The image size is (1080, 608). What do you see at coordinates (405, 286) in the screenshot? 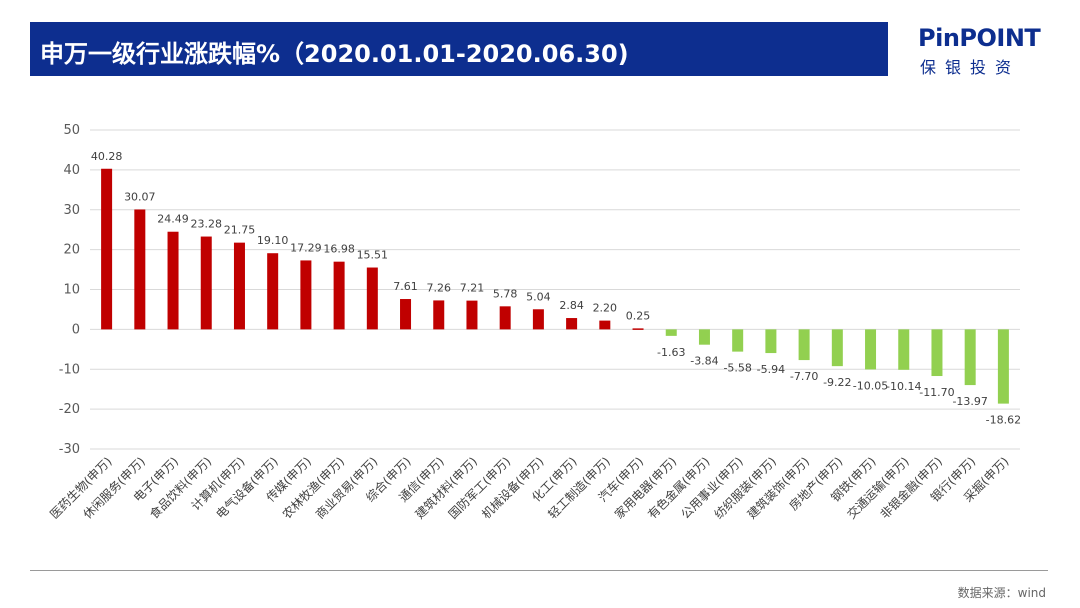
I see `data-label: 7.61` at bounding box center [405, 286].